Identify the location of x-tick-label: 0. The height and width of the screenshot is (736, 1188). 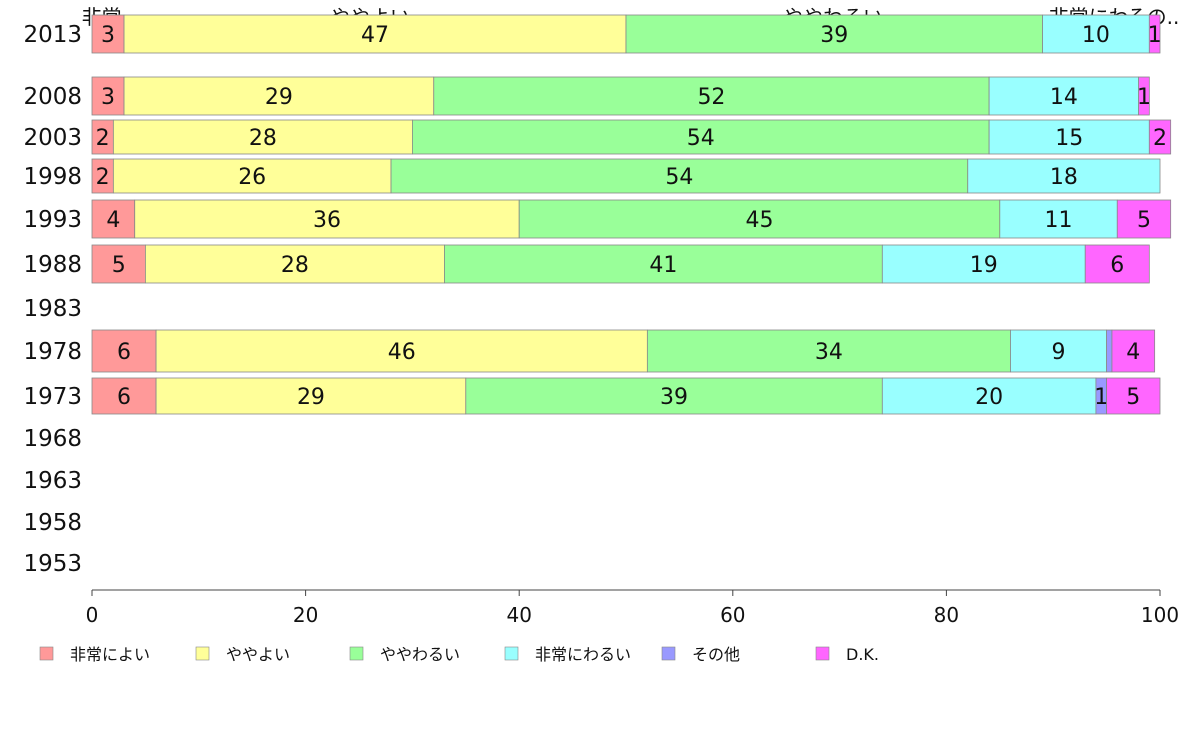
(92, 615).